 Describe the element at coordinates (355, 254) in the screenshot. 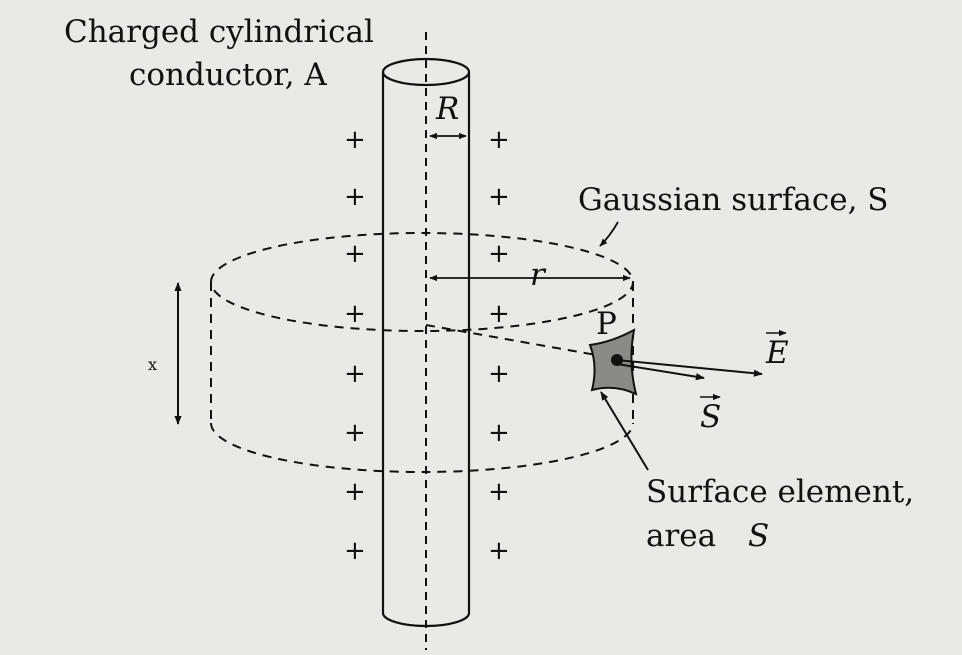

I see `charge-left-3: +` at that location.